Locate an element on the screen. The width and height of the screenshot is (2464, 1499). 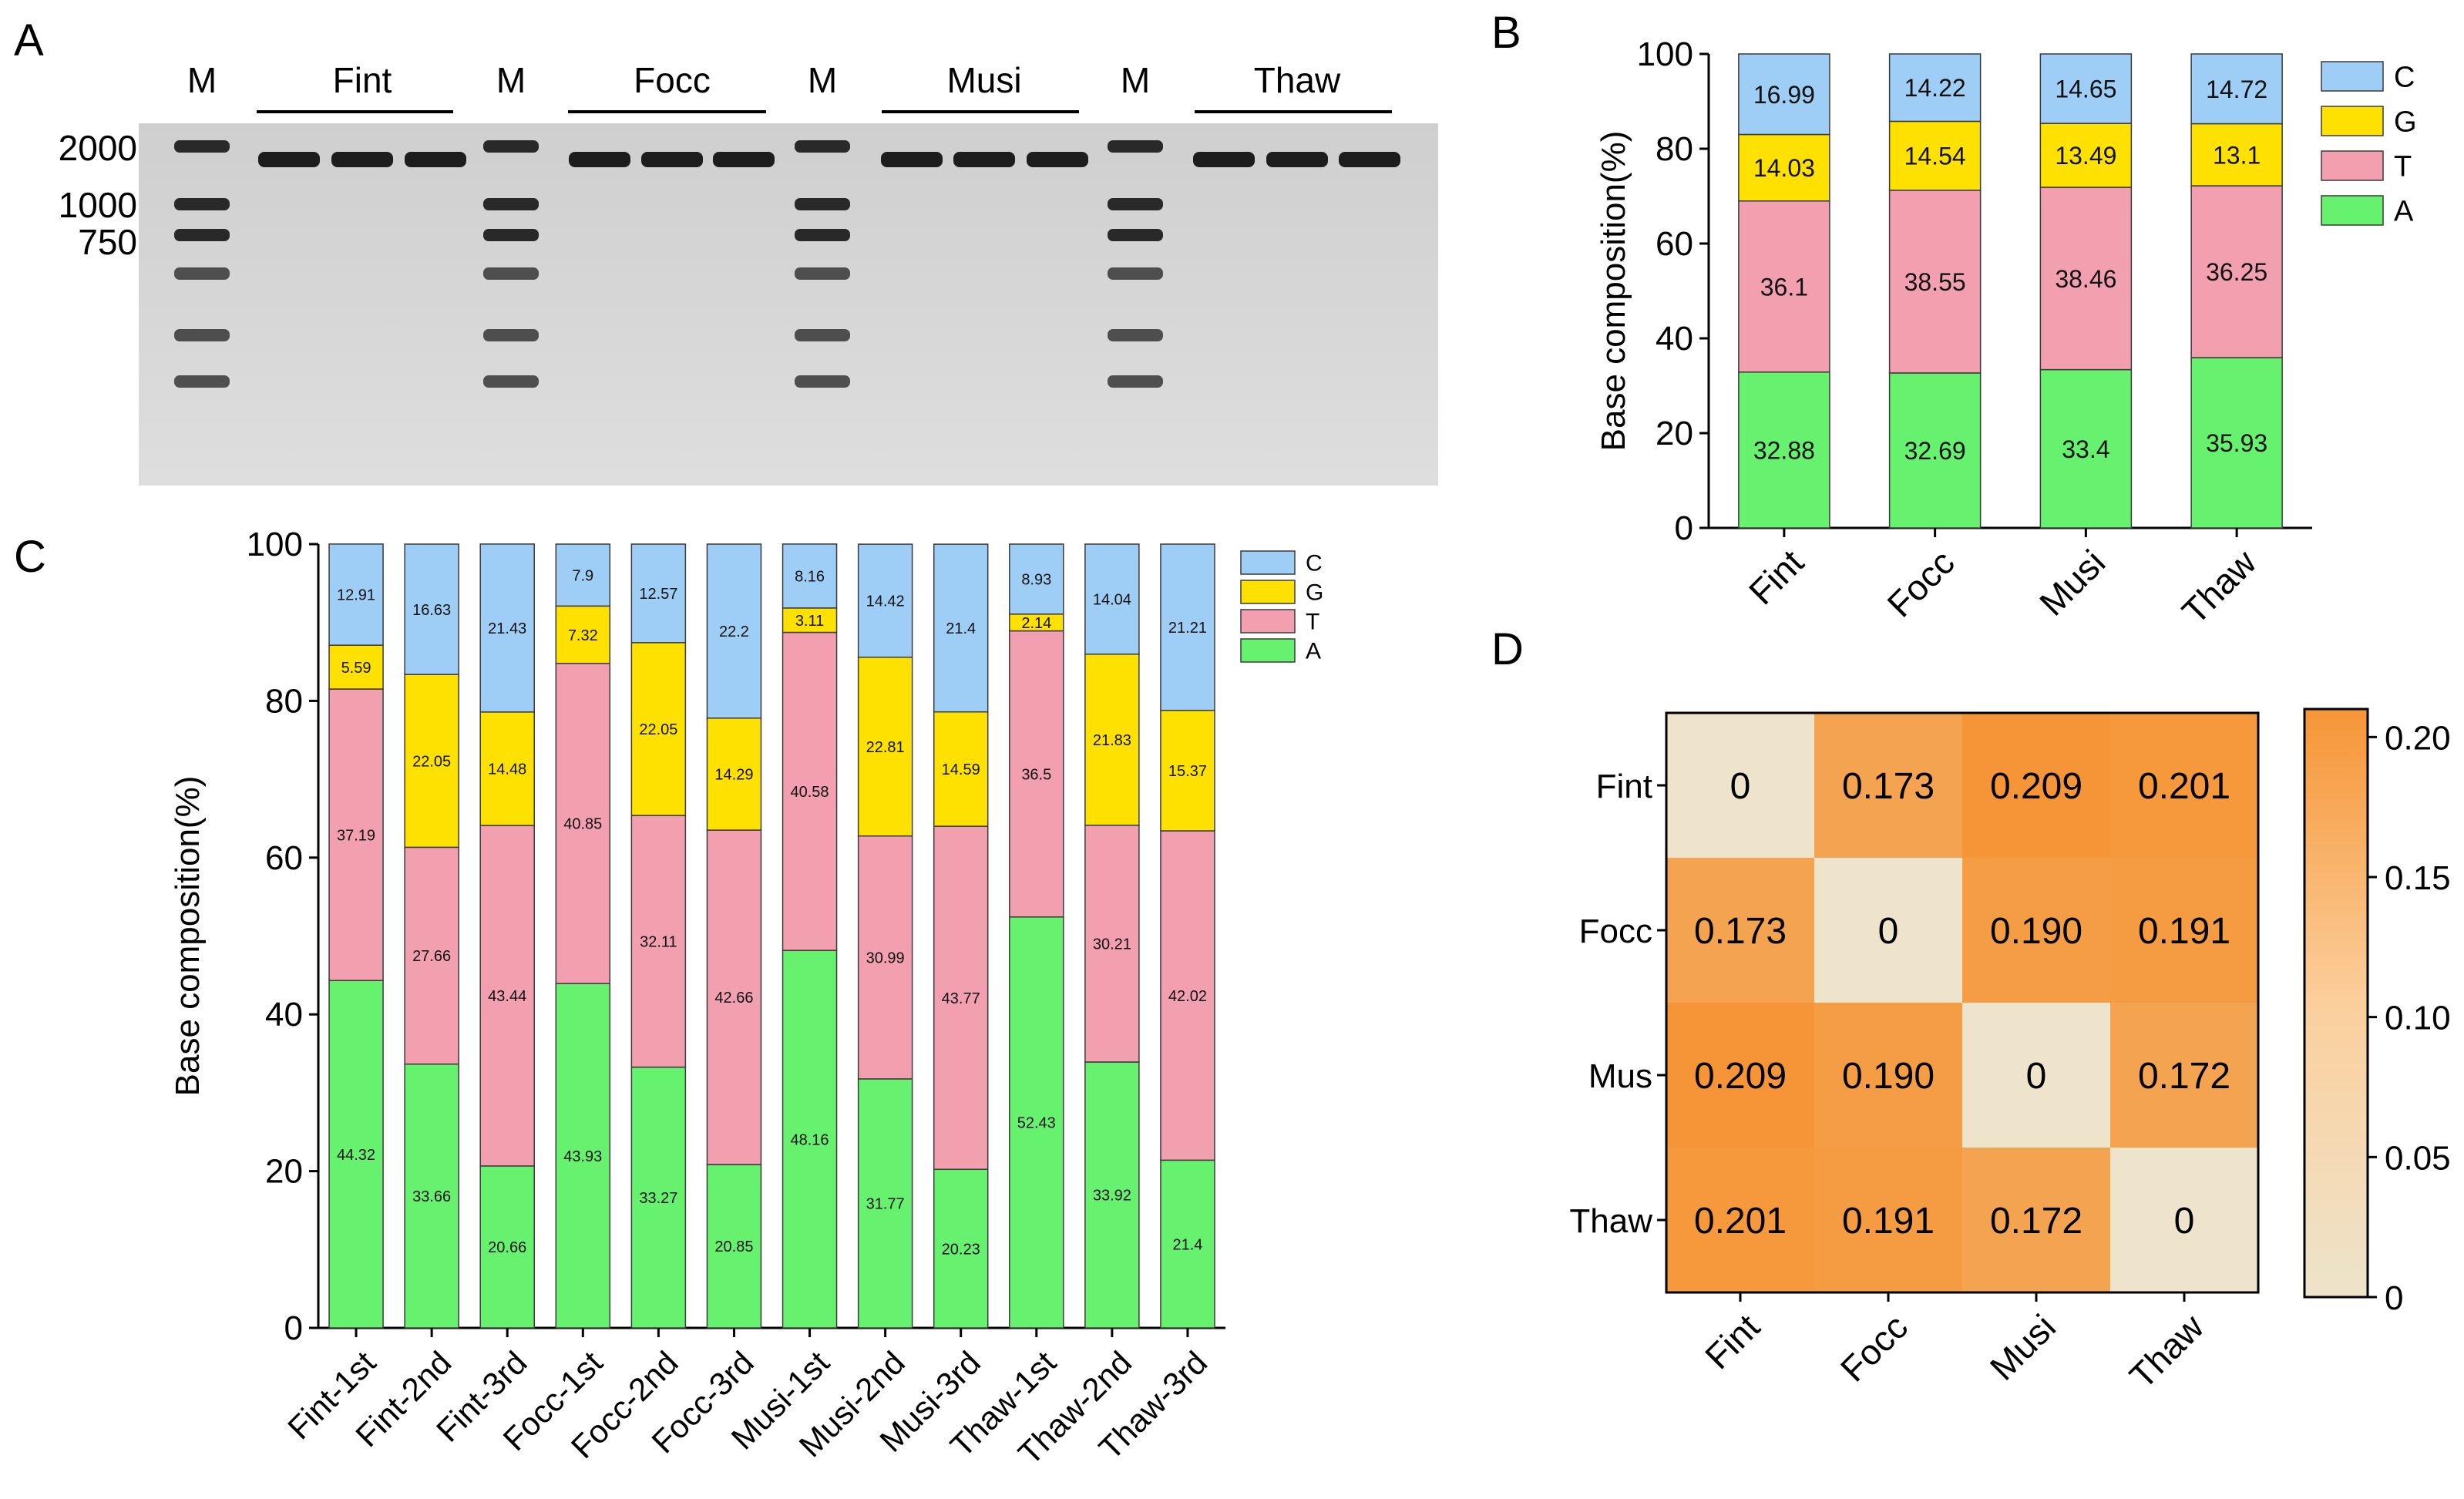
colorbar-tick-label: 0.05 is located at coordinates (2418, 1158).